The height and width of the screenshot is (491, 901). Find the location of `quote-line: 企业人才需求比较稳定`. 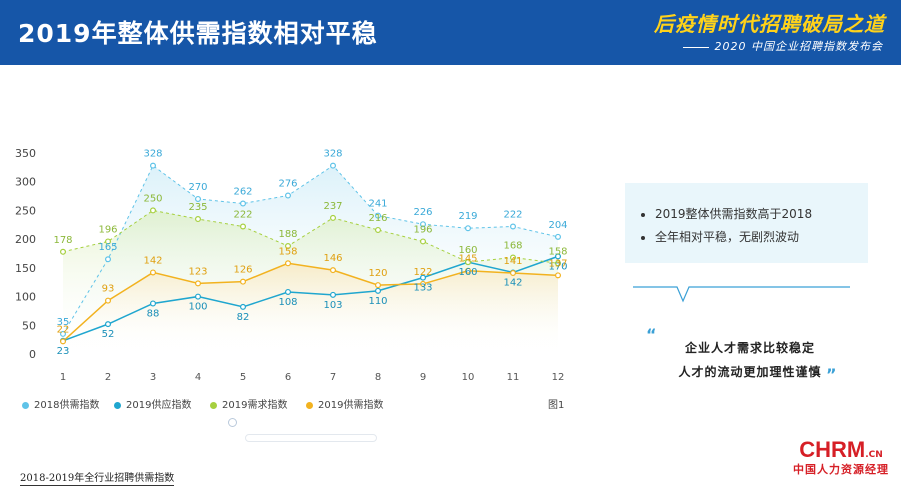

quote-line: 企业人才需求比较稳定 is located at coordinates (749, 348).